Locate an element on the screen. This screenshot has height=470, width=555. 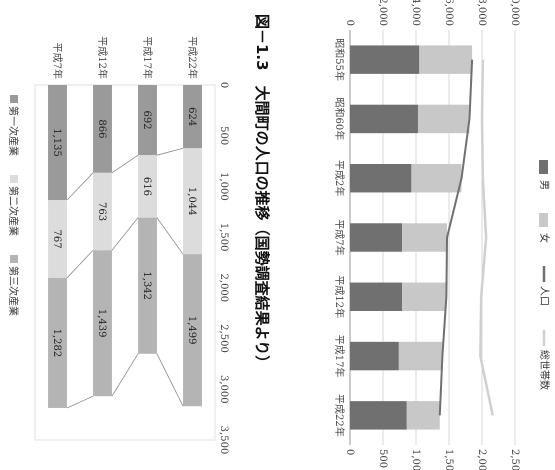
axis-tick-label: 2,000 is located at coordinates (223, 288).